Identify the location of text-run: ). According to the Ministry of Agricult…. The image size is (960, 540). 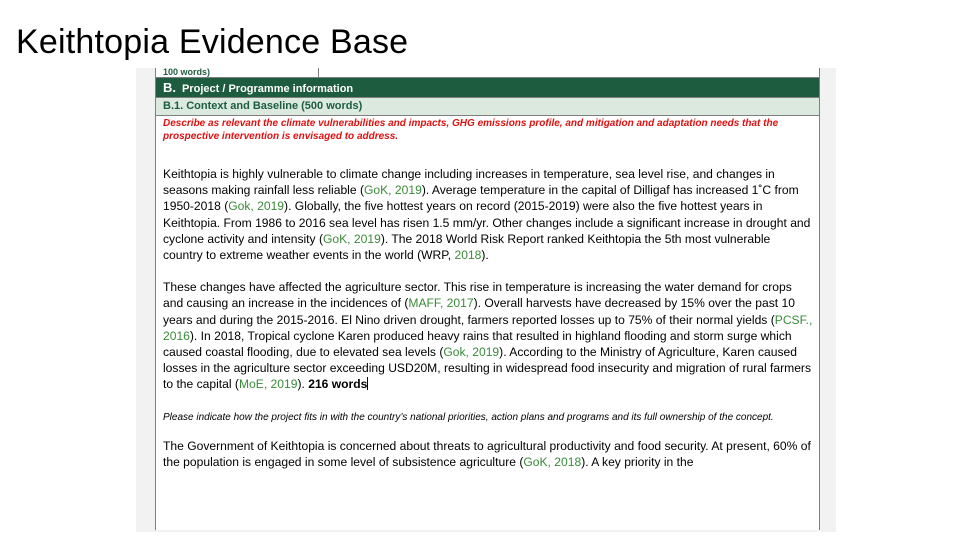
(487, 368).